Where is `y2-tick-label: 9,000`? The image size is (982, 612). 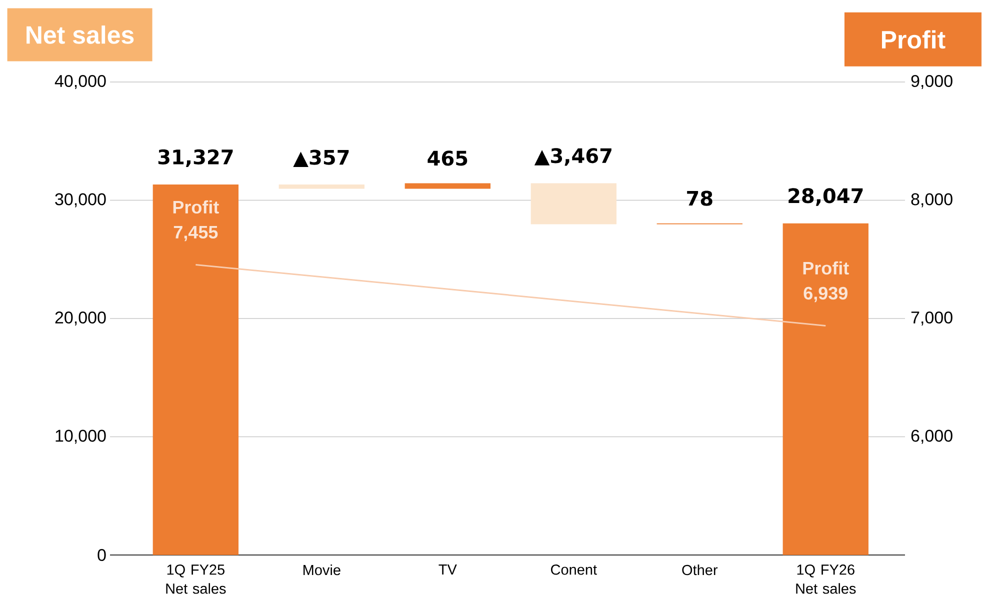 y2-tick-label: 9,000 is located at coordinates (931, 82).